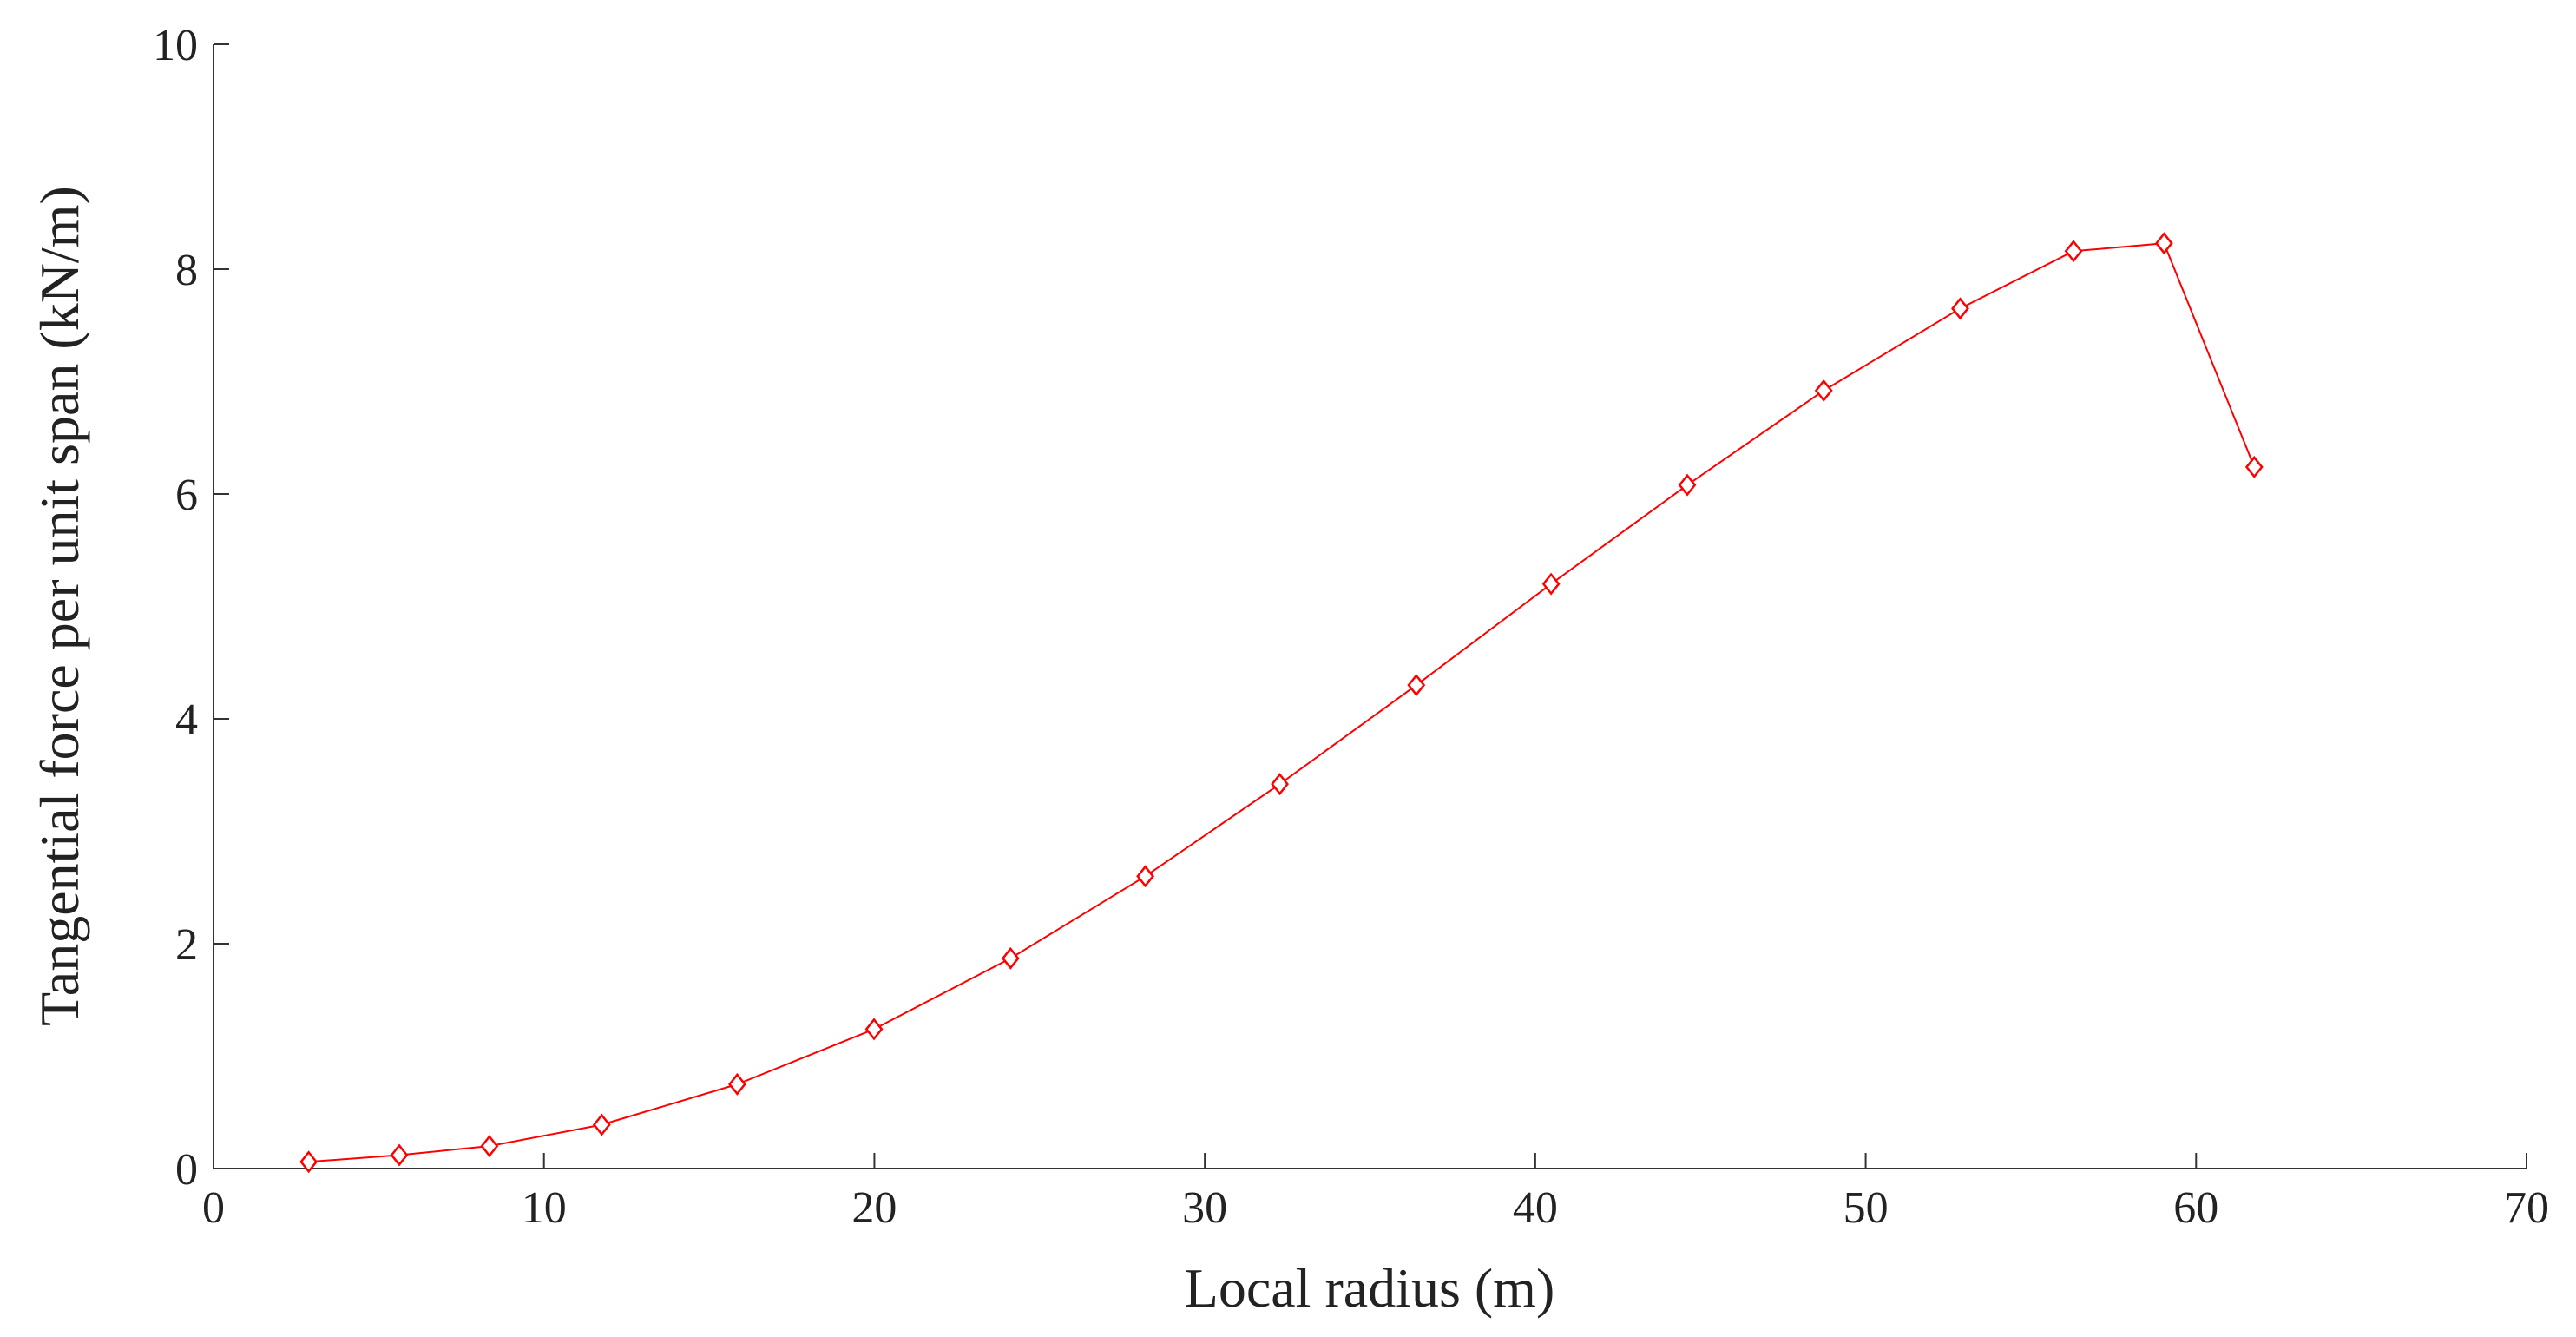 This screenshot has height=1337, width=2576. What do you see at coordinates (2195, 1208) in the screenshot?
I see `x-tick-label: 60` at bounding box center [2195, 1208].